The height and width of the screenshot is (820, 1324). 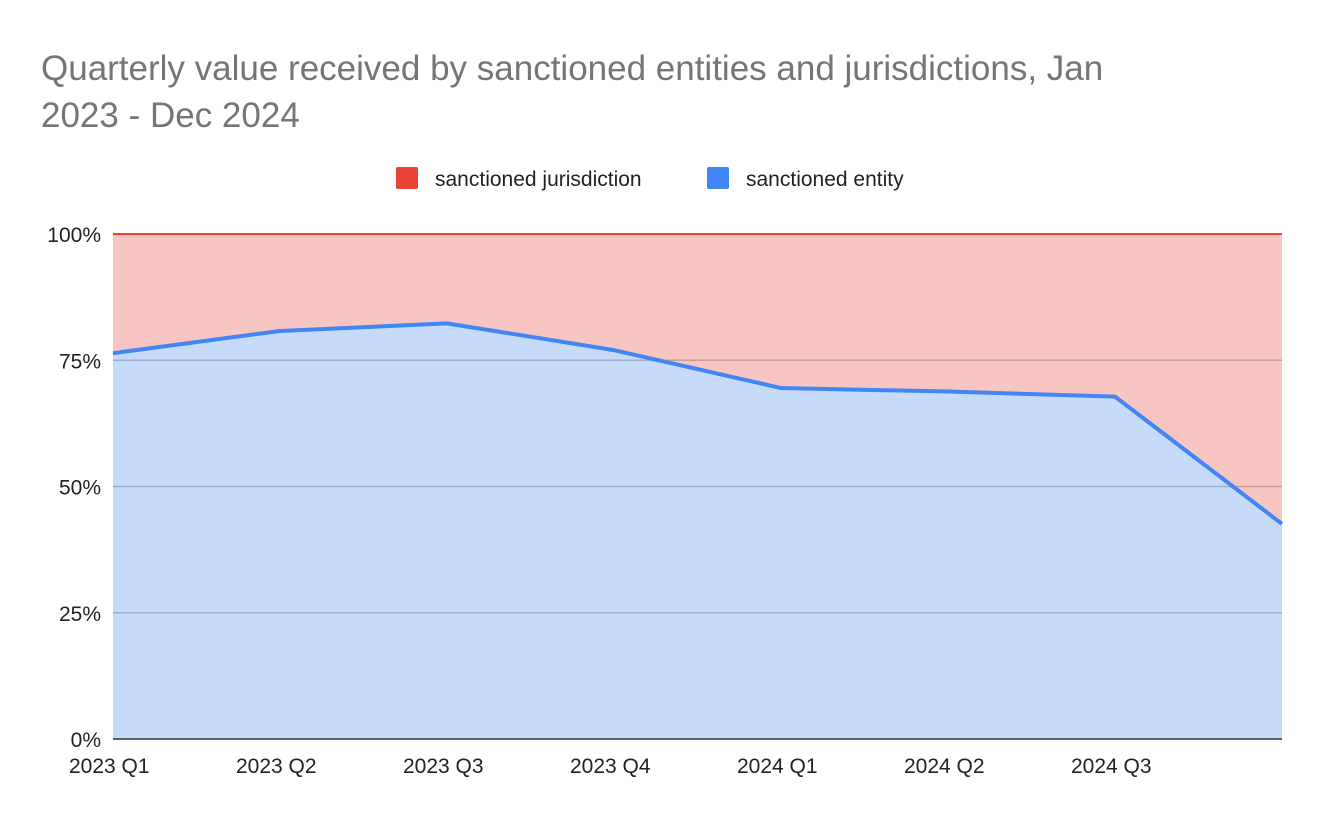 I want to click on y-tick-label: 0%, so click(x=86, y=740).